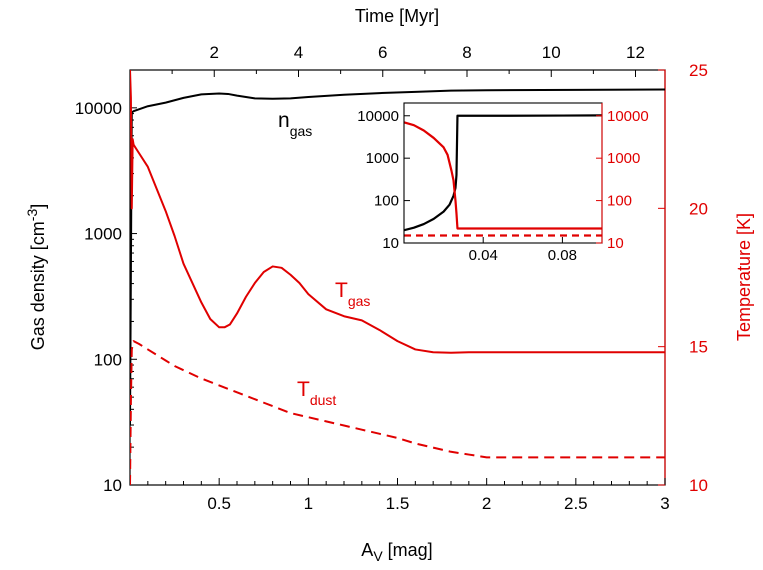 This screenshot has width=763, height=570. Describe the element at coordinates (635, 52) in the screenshot. I see `x2-tick-label: 12` at that location.